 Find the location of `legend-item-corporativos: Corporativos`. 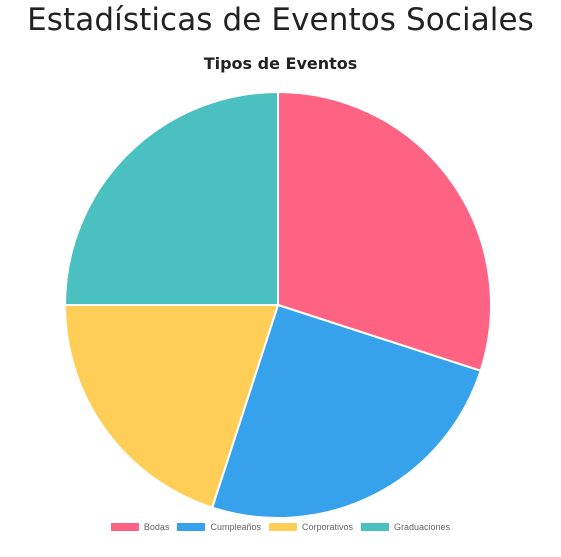

legend-item-corporativos: Corporativos is located at coordinates (311, 527).